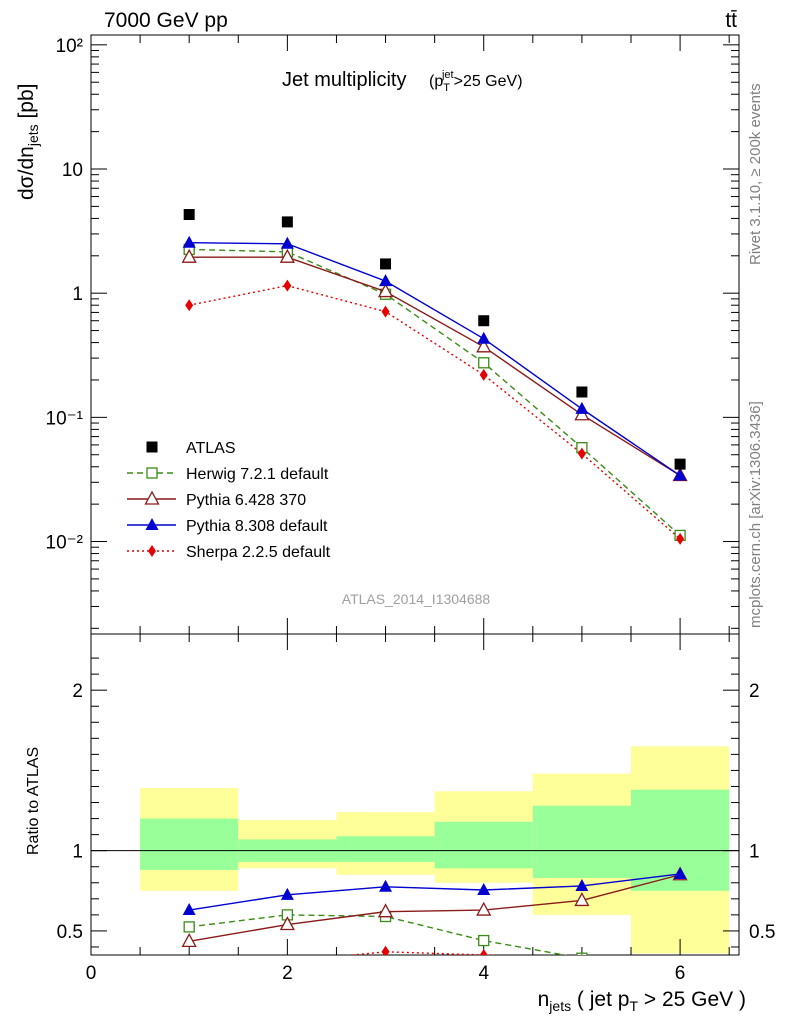 This screenshot has height=1024, width=786. What do you see at coordinates (65, 295) in the screenshot?
I see `main-y-tick-labels: 10⁻² 10⁻¹ 1 10 10²` at bounding box center [65, 295].